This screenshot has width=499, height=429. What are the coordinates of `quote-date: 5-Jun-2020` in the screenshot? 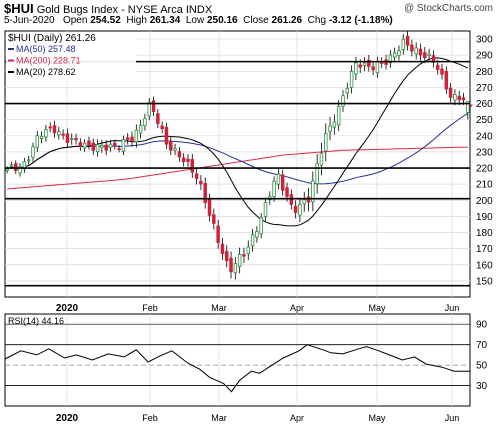 It's located at (29, 20).